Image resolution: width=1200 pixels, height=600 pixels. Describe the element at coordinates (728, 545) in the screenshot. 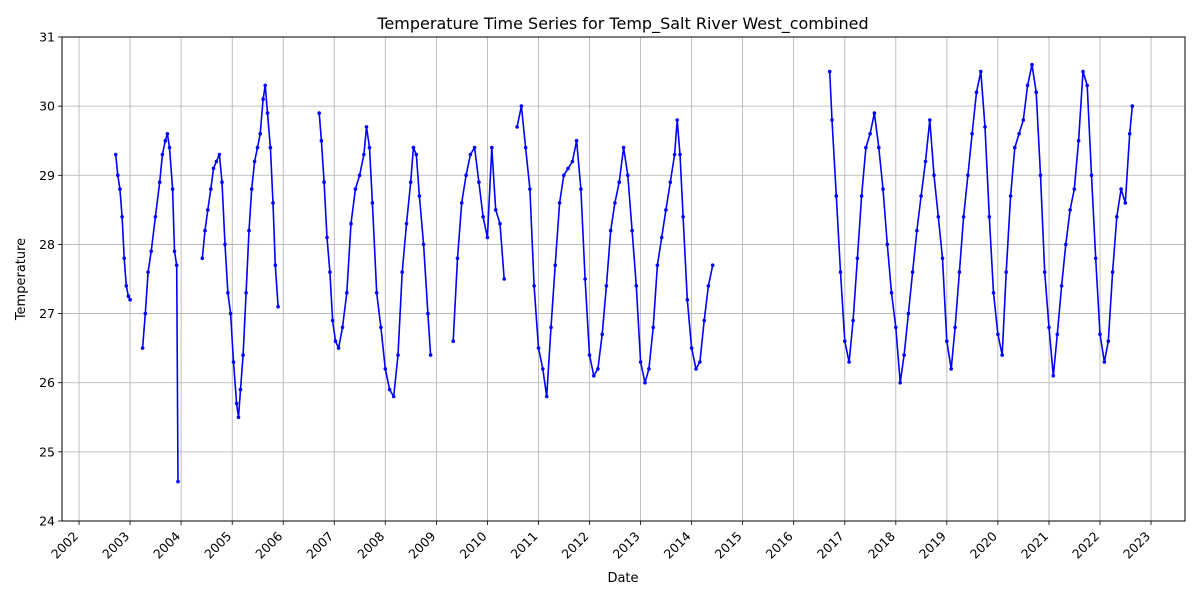

I see `x-tick-label: 2015` at that location.